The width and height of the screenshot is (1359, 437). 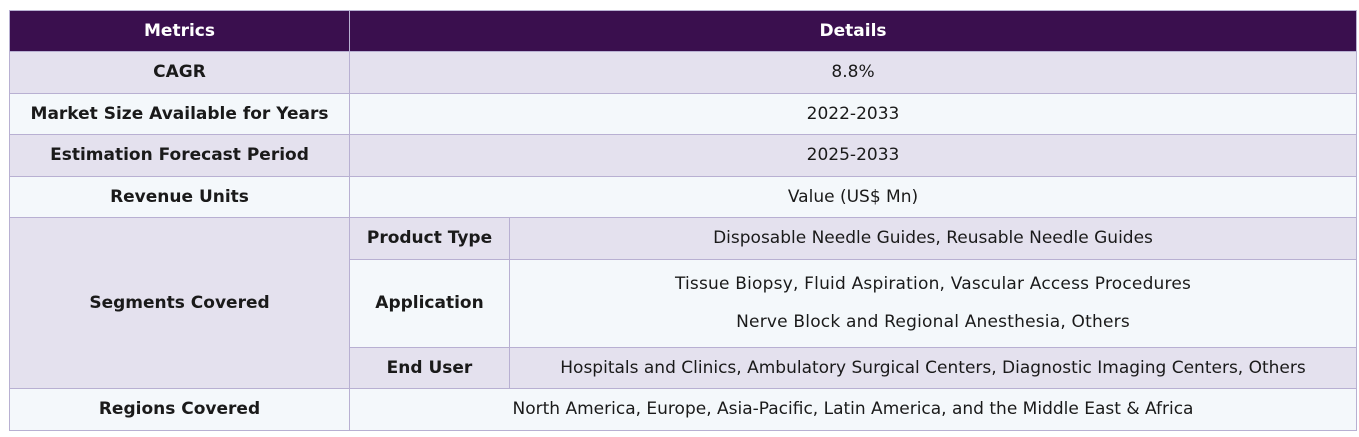 I want to click on header-details: Details, so click(x=853, y=31).